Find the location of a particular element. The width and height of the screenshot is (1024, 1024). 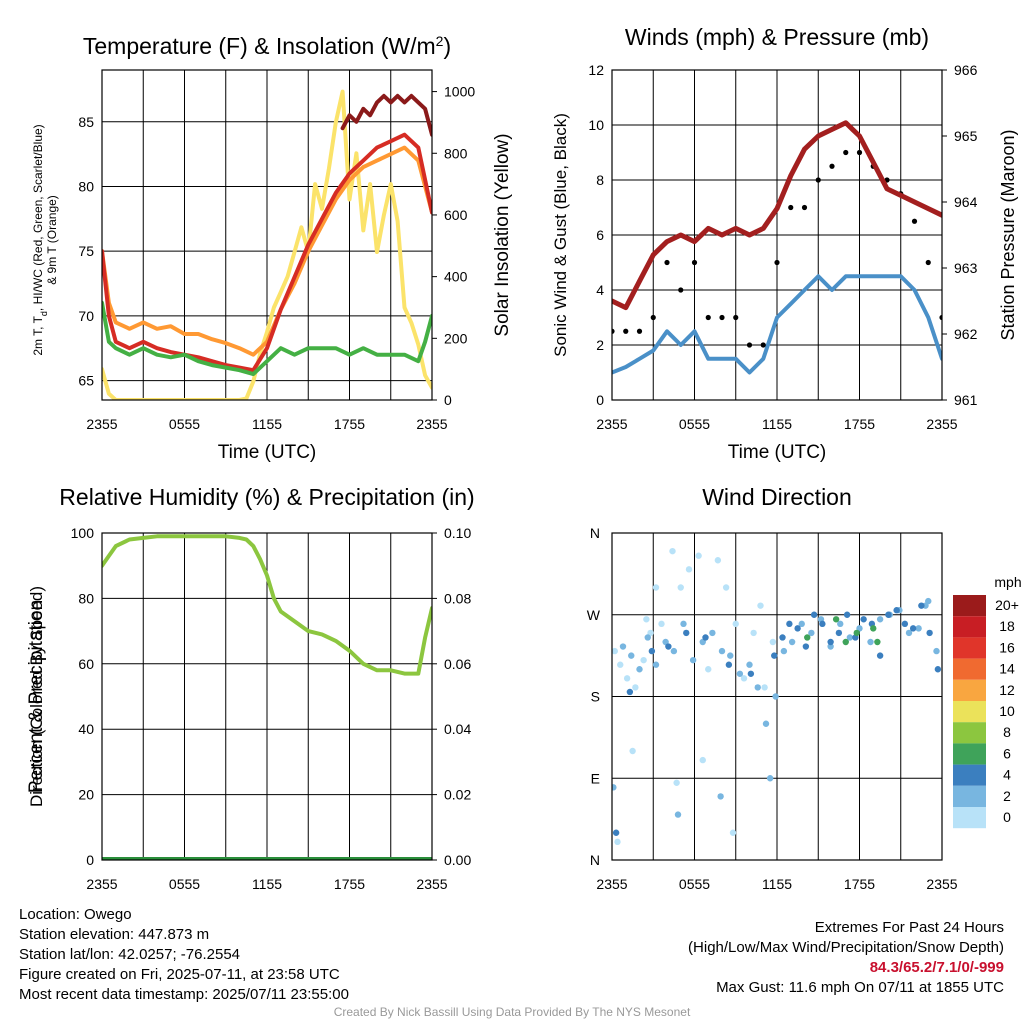

y-tick-label: 0 is located at coordinates (600, 400).